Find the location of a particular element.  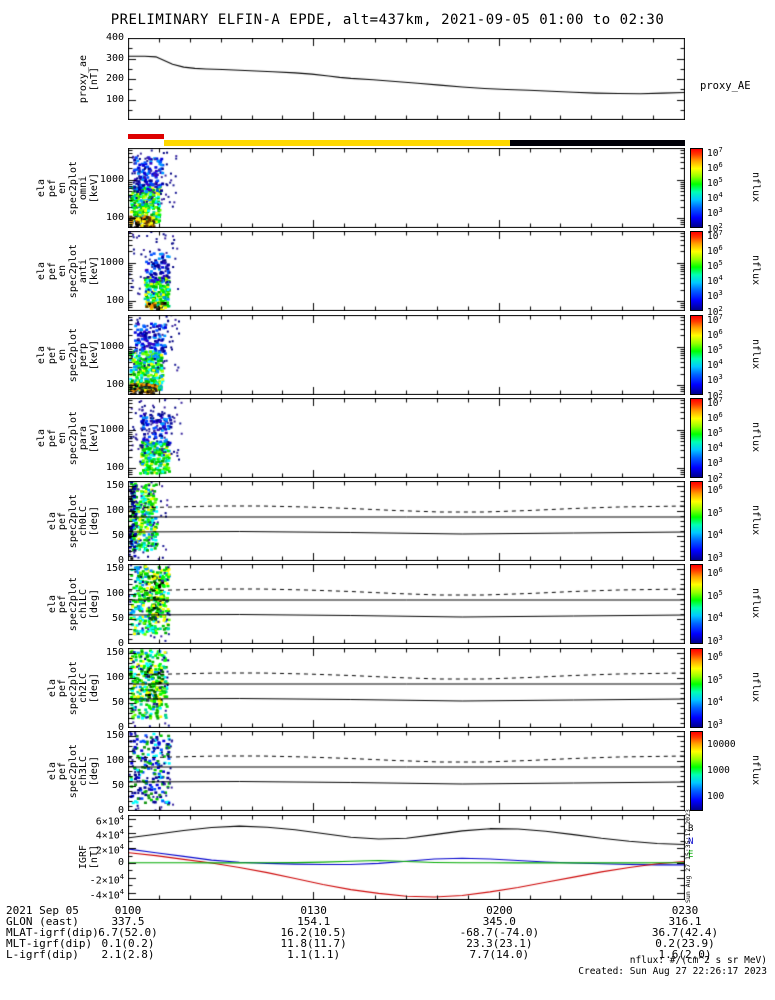

y-tick-label: 300 is located at coordinates (114, 58).